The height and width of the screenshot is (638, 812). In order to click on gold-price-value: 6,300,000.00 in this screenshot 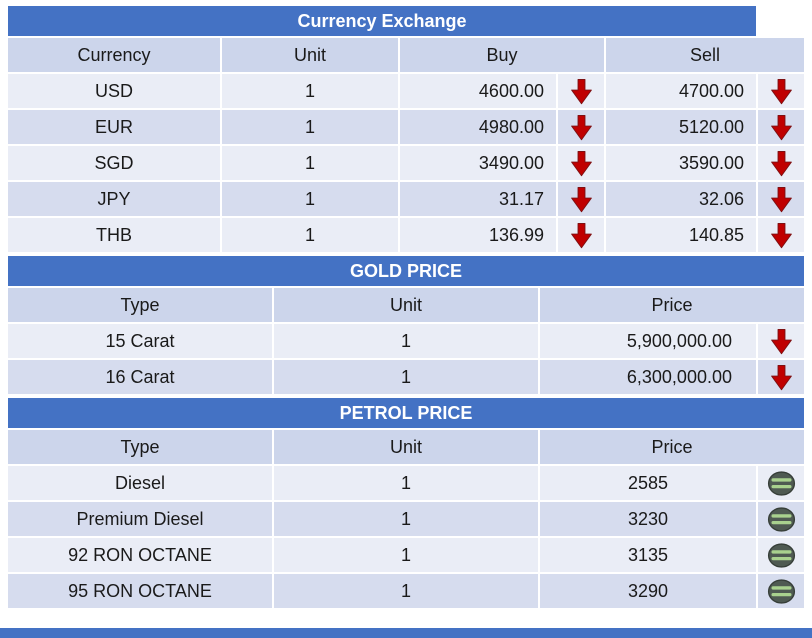, I will do `click(648, 377)`.